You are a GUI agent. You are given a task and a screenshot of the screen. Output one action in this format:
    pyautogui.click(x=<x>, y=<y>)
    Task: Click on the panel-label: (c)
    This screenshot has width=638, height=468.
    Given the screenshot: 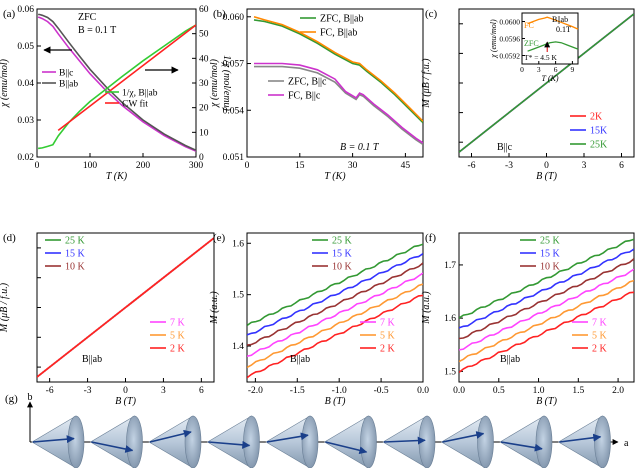 What is the action you would take?
    pyautogui.click(x=431, y=14)
    